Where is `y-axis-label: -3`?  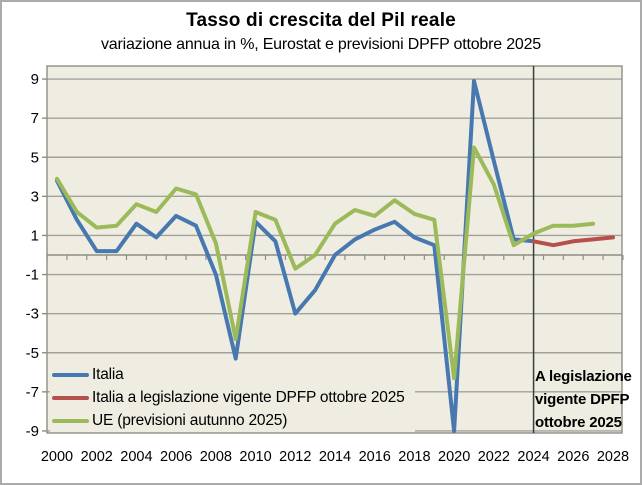 y-axis-label: -3 is located at coordinates (32, 314).